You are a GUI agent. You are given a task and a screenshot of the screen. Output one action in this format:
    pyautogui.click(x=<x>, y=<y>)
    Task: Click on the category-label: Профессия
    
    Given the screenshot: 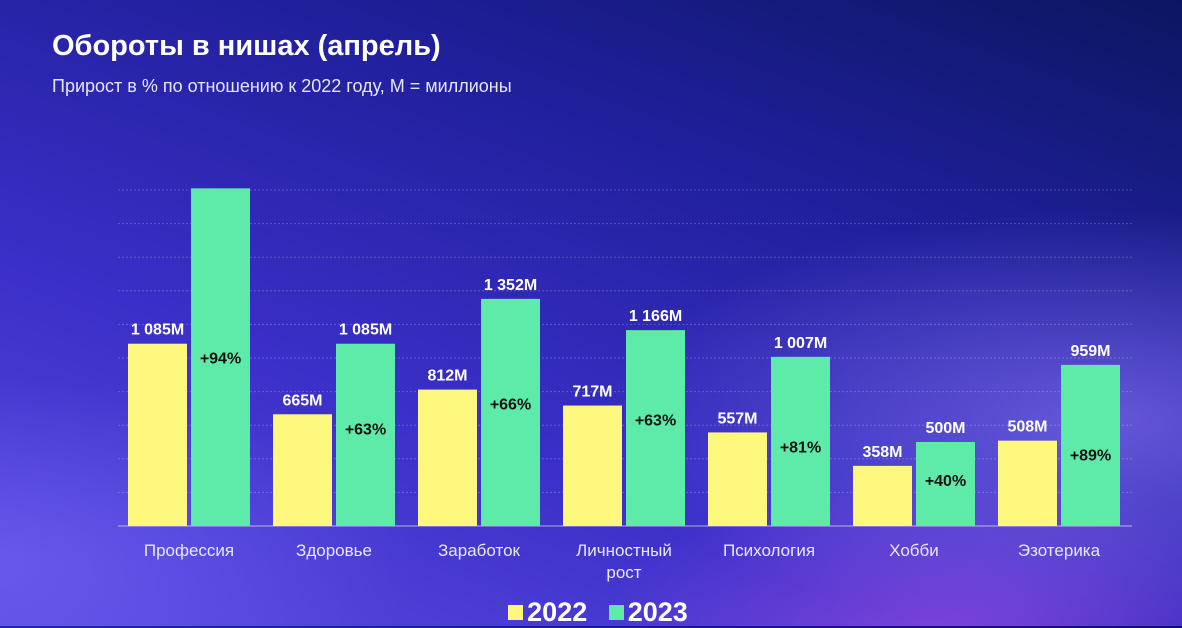 What is the action you would take?
    pyautogui.click(x=189, y=550)
    